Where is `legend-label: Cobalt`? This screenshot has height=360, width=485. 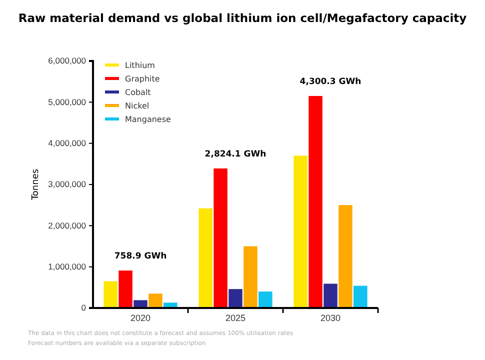
legend-label: Cobalt is located at coordinates (138, 92).